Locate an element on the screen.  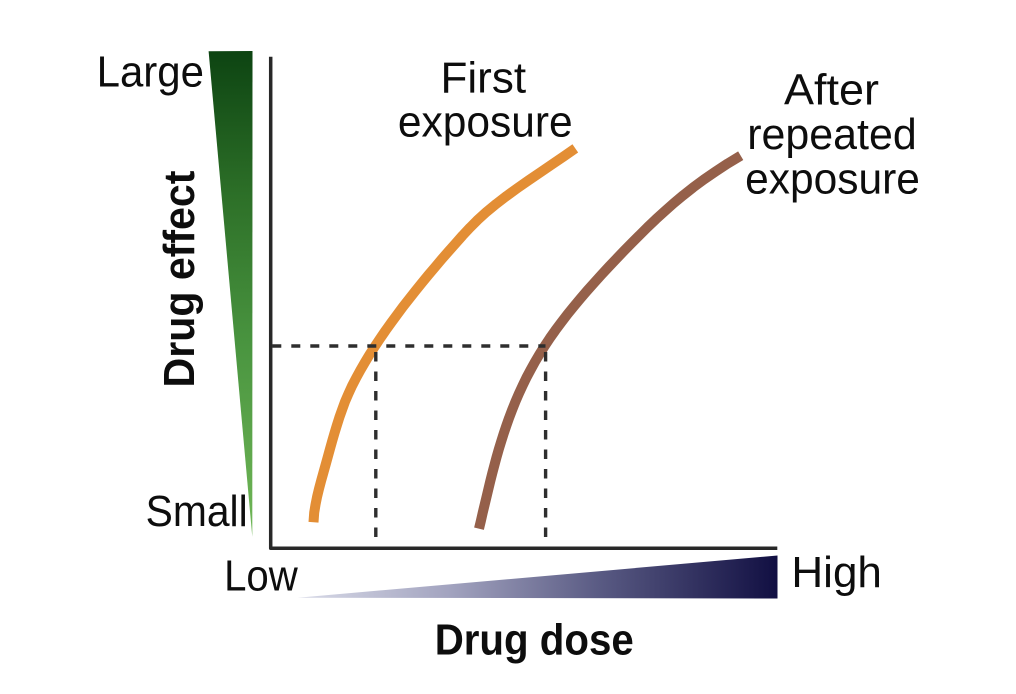
svg-text: Small is located at coordinates (197, 511).